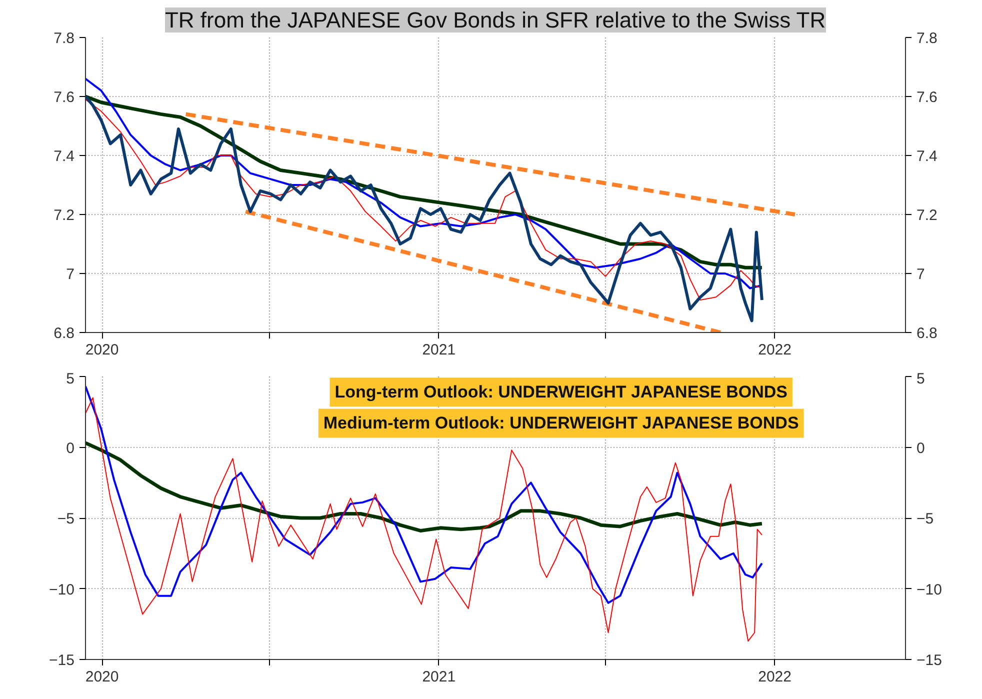 This screenshot has width=982, height=699. What do you see at coordinates (929, 660) in the screenshot?
I see `y2-tick-label: −15` at bounding box center [929, 660].